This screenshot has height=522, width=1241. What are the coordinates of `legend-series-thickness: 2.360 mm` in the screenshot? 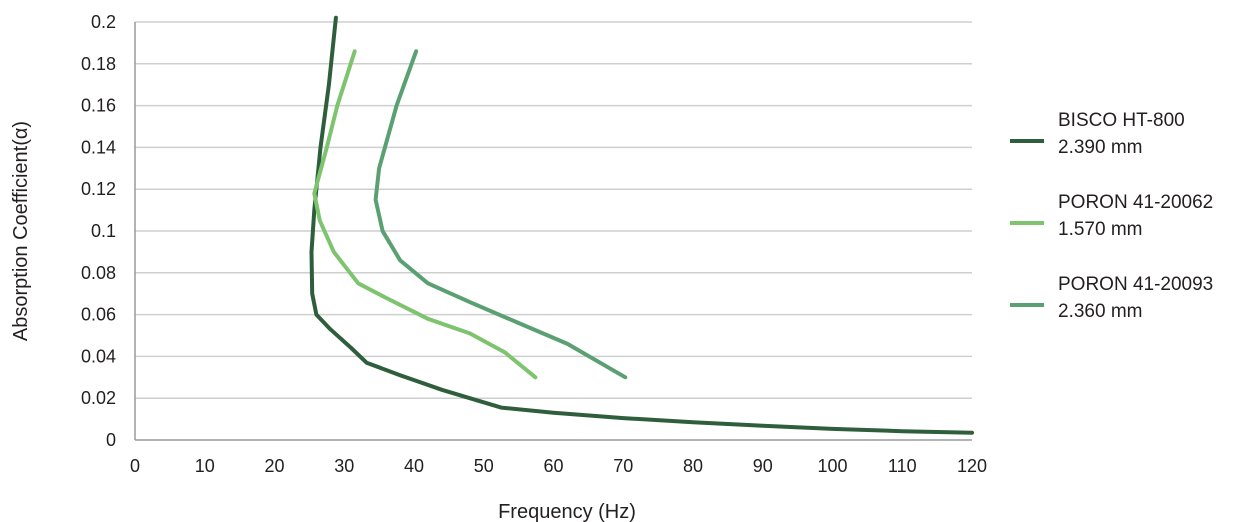 It's located at (1100, 311).